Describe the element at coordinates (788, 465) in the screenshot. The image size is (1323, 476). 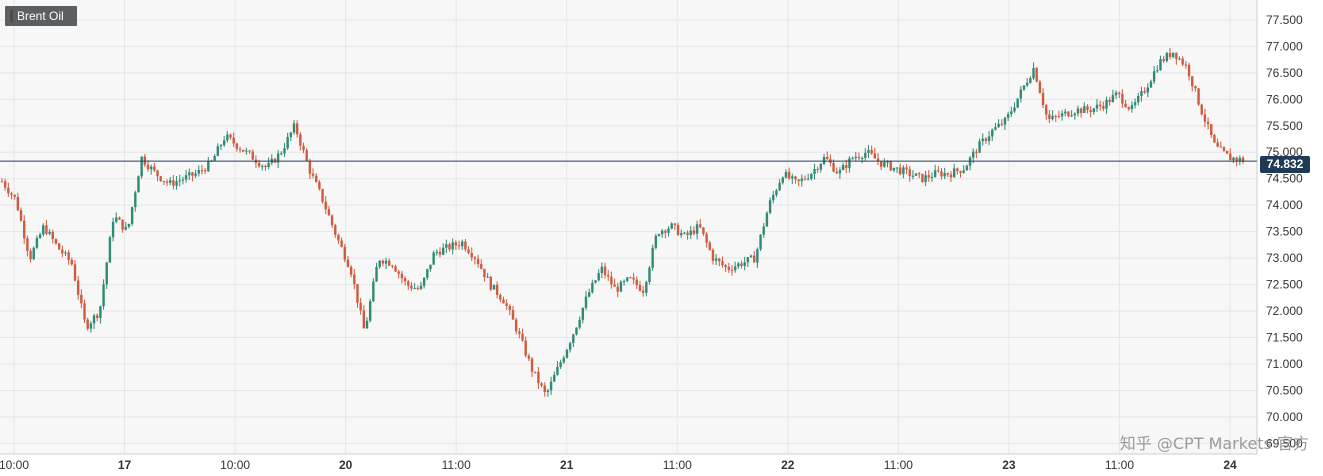
I see `x-tick-label: 22` at that location.